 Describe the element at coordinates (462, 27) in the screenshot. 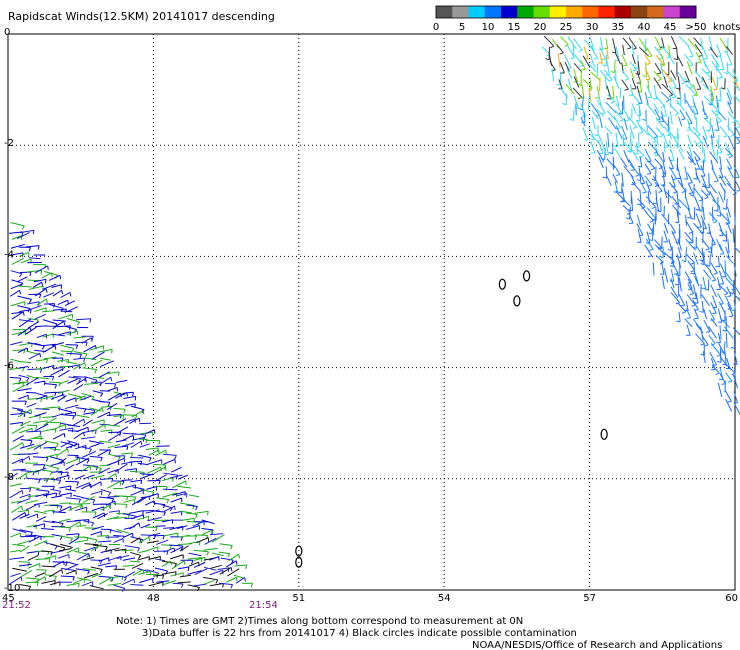

I see `colorbar-label: 5` at that location.